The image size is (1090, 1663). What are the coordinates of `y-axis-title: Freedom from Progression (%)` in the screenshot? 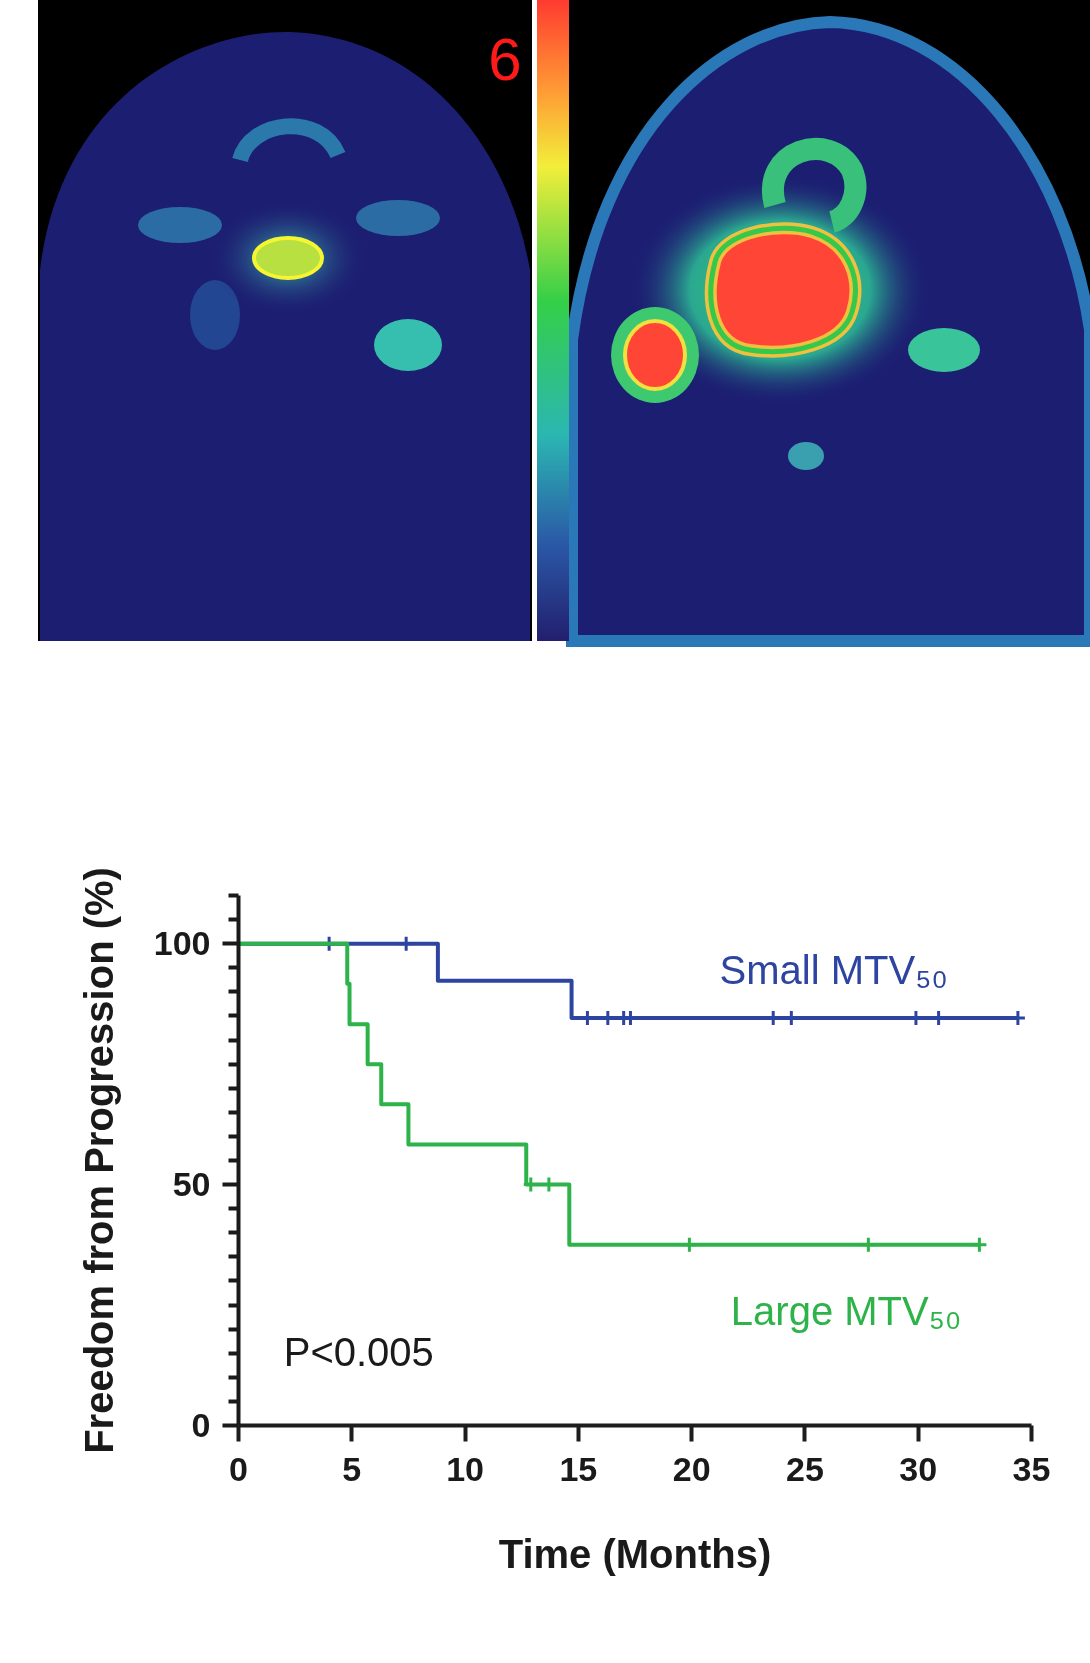 It's located at (98, 1160).